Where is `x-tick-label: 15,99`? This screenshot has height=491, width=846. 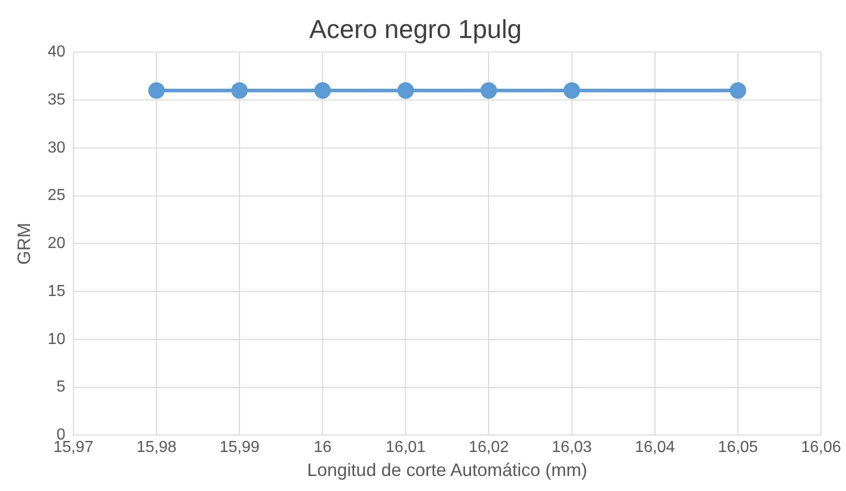
x-tick-label: 15,99 is located at coordinates (240, 447).